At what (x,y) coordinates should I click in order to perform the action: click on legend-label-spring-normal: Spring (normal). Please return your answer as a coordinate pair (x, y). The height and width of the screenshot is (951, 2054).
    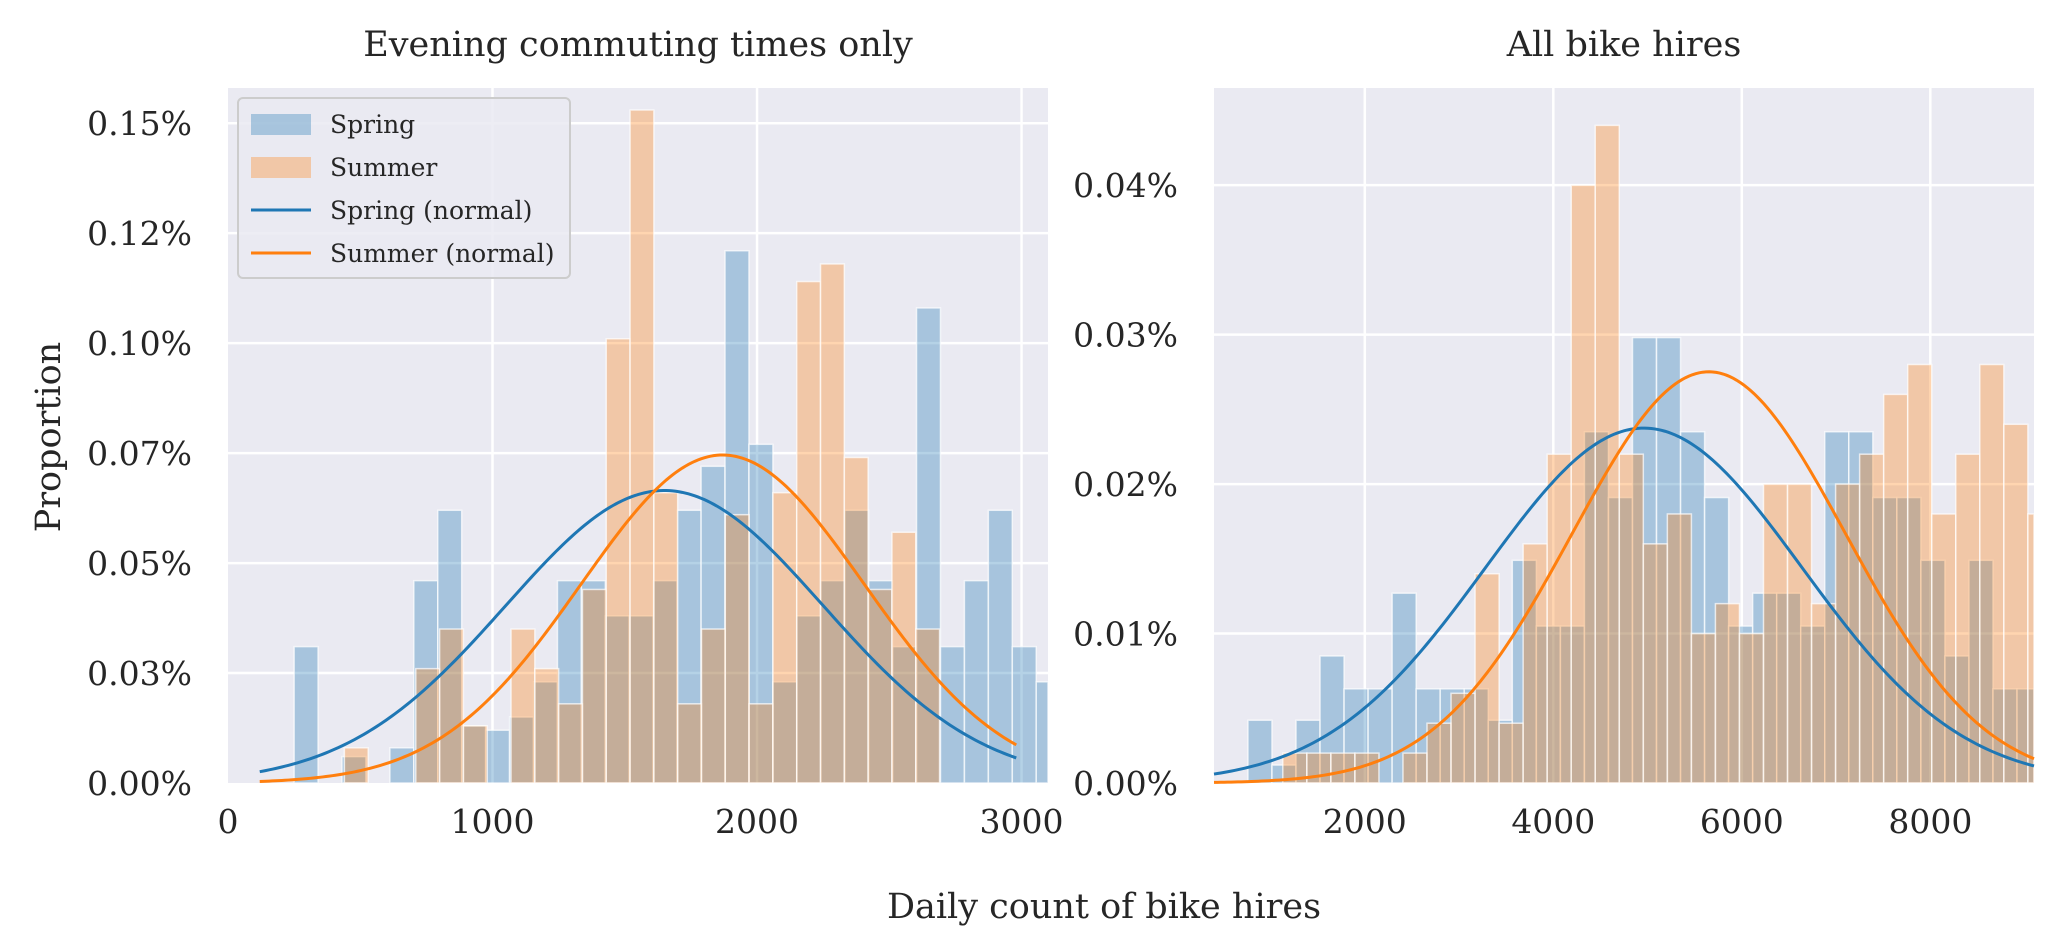
    Looking at the image, I should click on (431, 210).